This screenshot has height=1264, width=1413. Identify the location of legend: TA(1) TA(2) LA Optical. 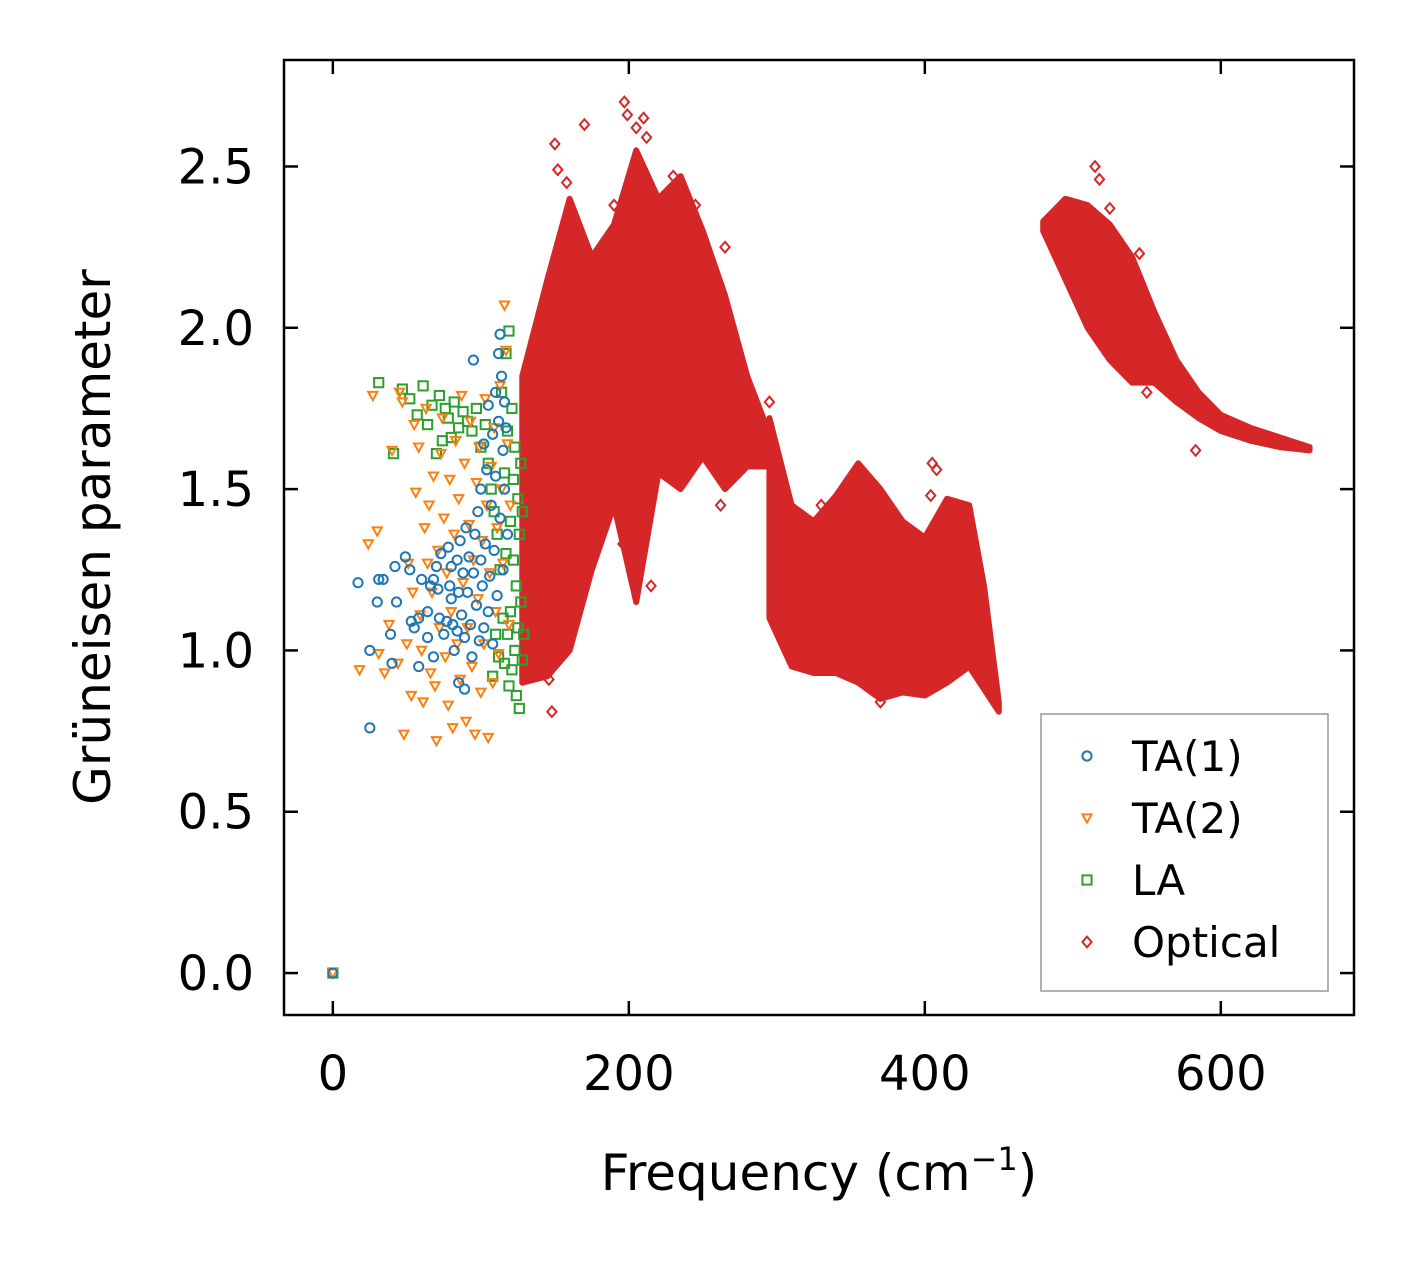
(1184, 852).